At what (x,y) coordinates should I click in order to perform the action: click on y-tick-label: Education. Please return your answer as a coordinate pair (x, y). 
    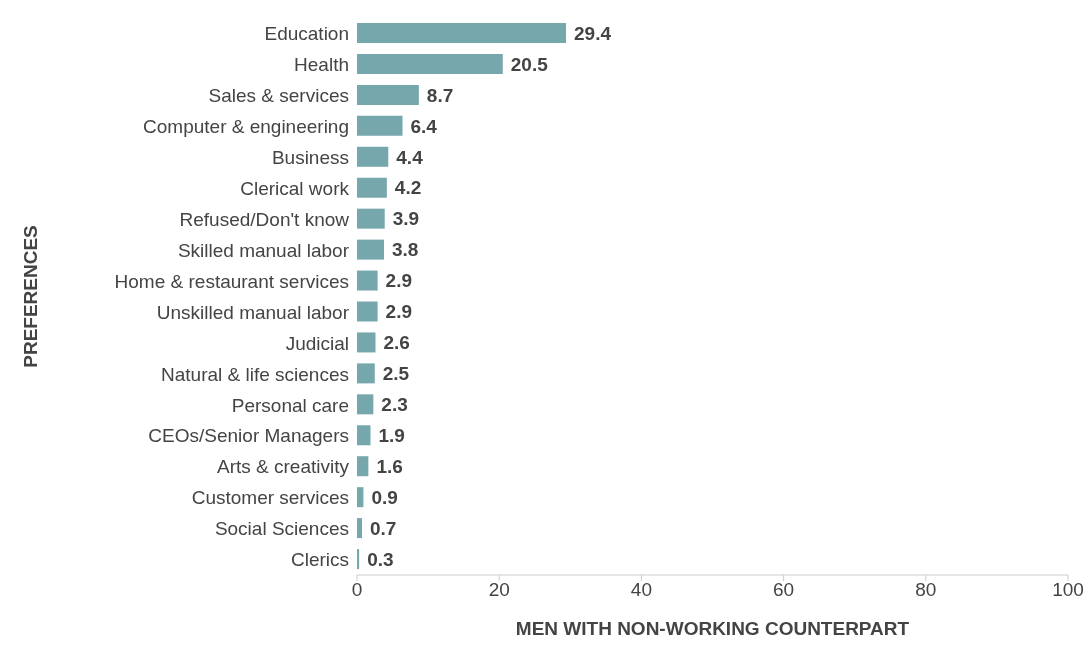
    Looking at the image, I should click on (306, 34).